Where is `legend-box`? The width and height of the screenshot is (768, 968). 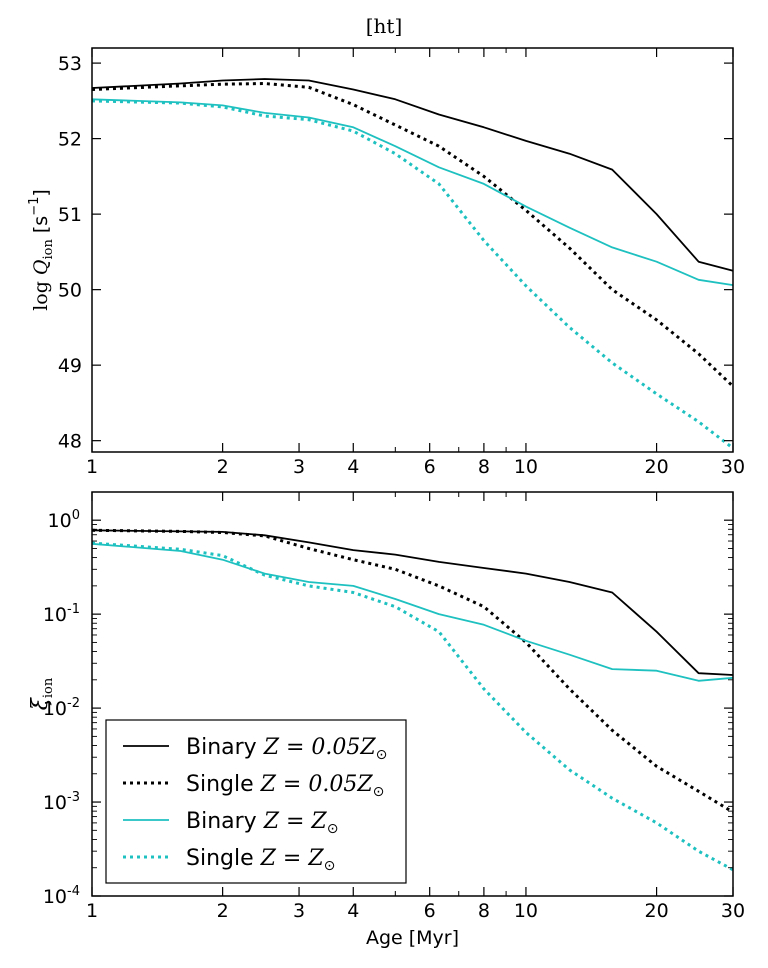
legend-box is located at coordinates (256, 801).